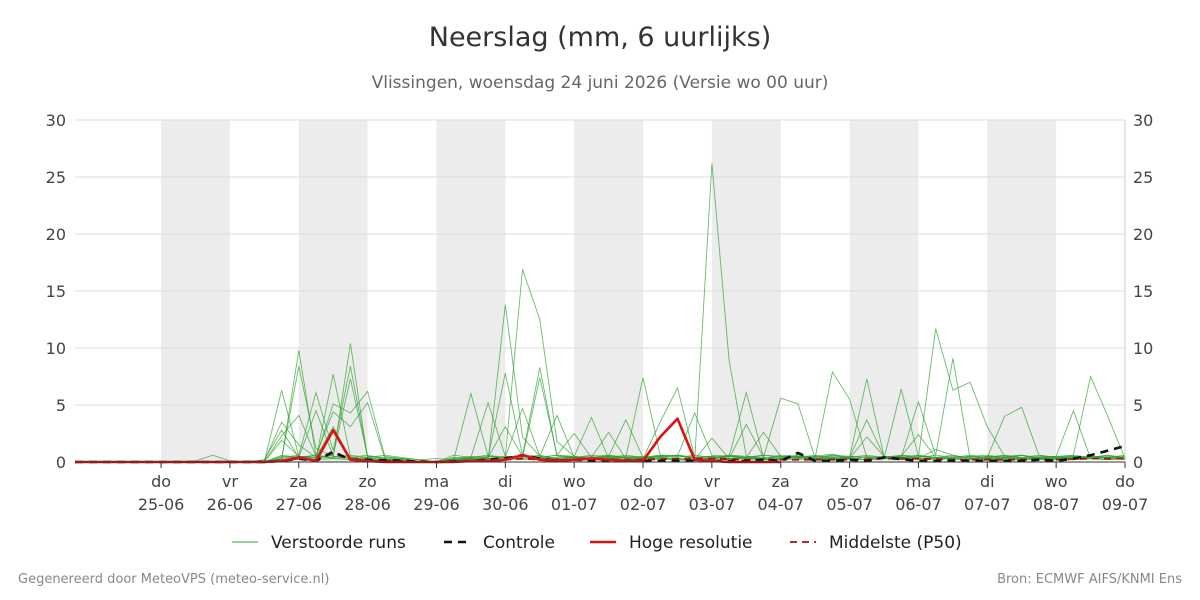  What do you see at coordinates (367, 504) in the screenshot?
I see `x-tick-date: 28-06` at bounding box center [367, 504].